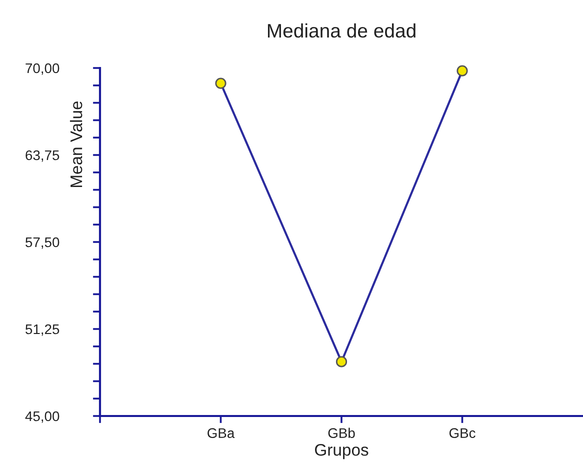 The height and width of the screenshot is (475, 583). I want to click on y-tick-label: 45,00, so click(42, 417).